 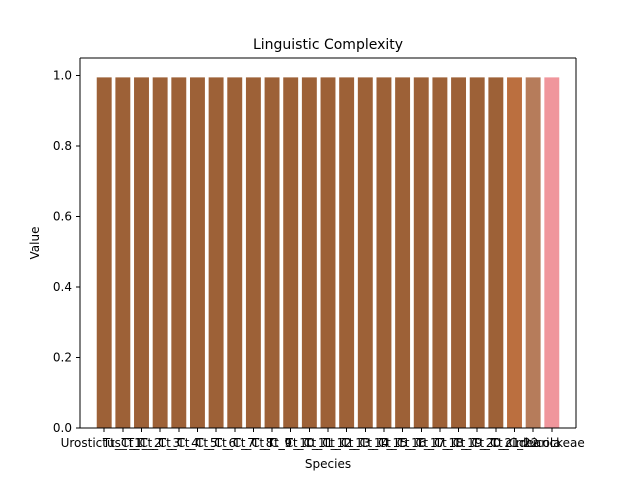 What do you see at coordinates (439, 443) in the screenshot?
I see `x-tick-label: Tt_C_18` at bounding box center [439, 443].